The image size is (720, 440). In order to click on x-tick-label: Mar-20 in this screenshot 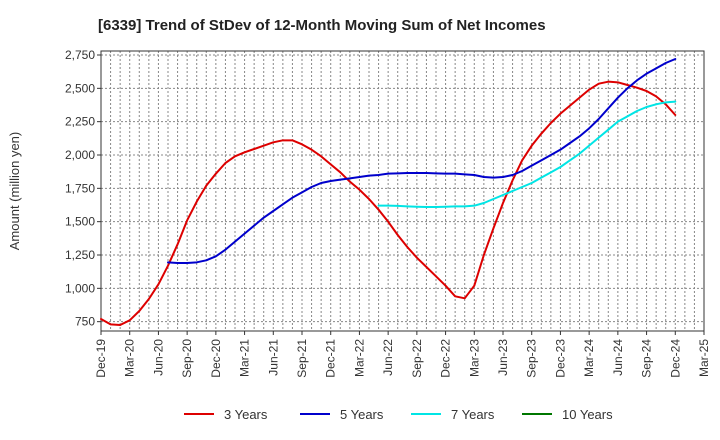, I will do `click(130, 358)`.